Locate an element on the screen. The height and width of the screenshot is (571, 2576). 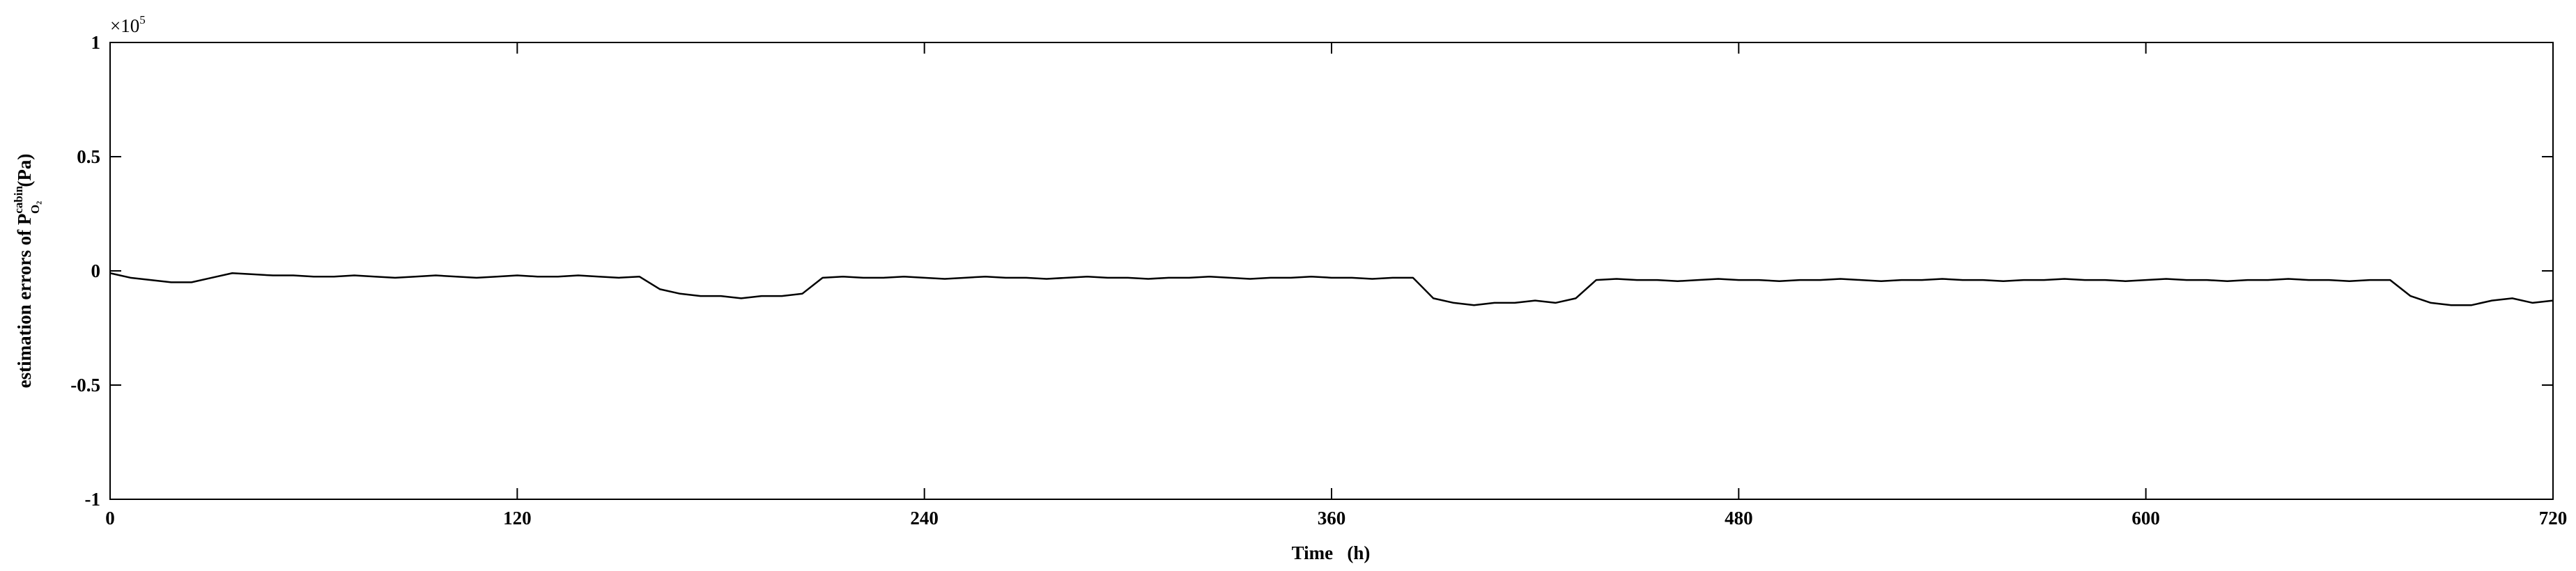
y-tick-label: -1 is located at coordinates (93, 499).